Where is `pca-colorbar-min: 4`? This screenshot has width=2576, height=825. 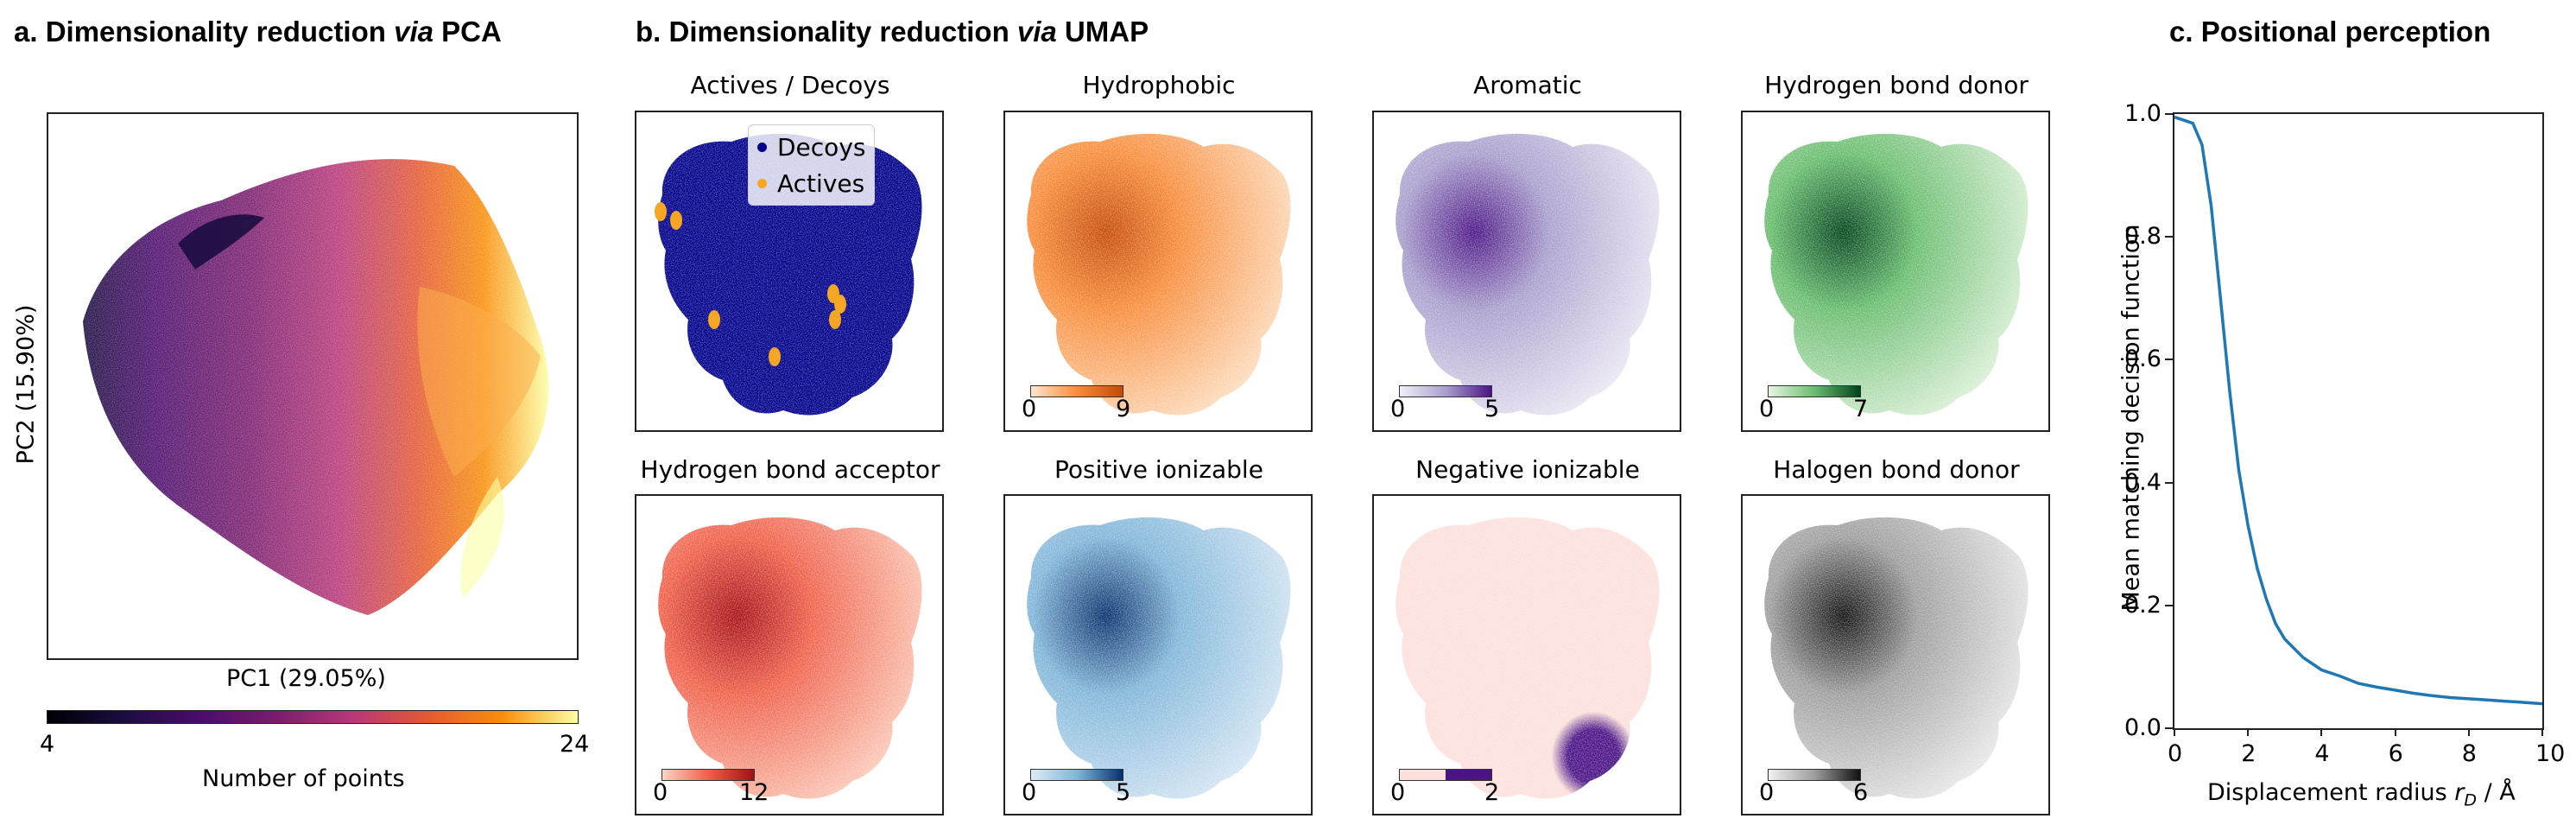
pca-colorbar-min: 4 is located at coordinates (47, 744).